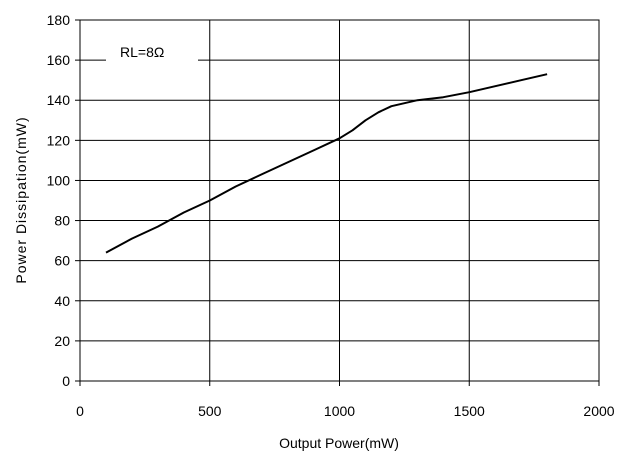 This screenshot has width=631, height=457. Describe the element at coordinates (80, 411) in the screenshot. I see `x-tick-label: 0` at that location.